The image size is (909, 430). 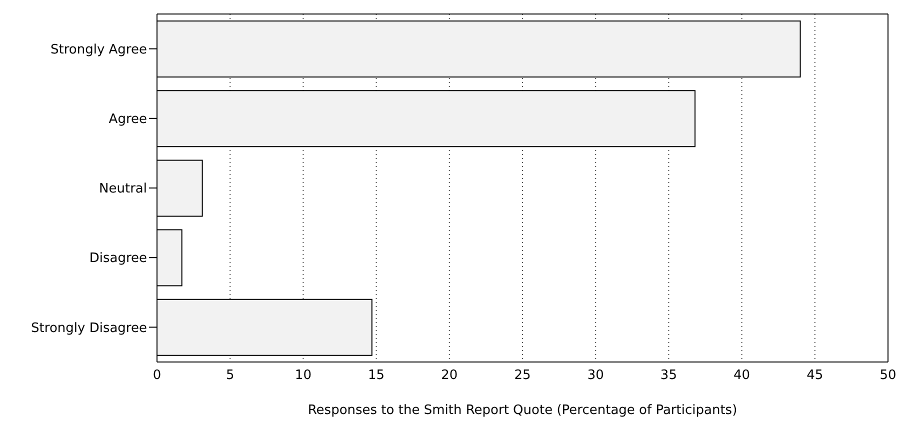 What do you see at coordinates (376, 376) in the screenshot?
I see `x-tick-label: 15` at bounding box center [376, 376].